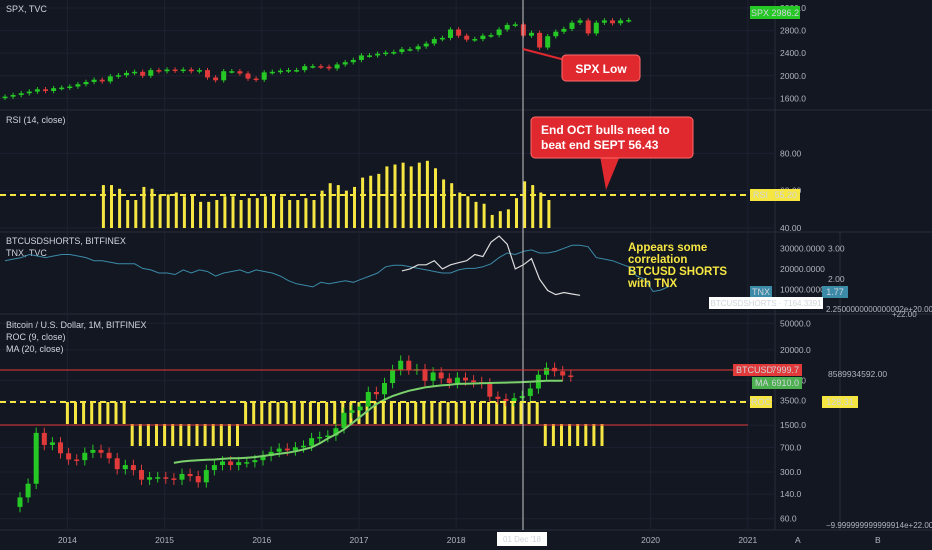 The width and height of the screenshot is (932, 550). What do you see at coordinates (337, 268) in the screenshot?
I see `tnx-line` at bounding box center [337, 268].